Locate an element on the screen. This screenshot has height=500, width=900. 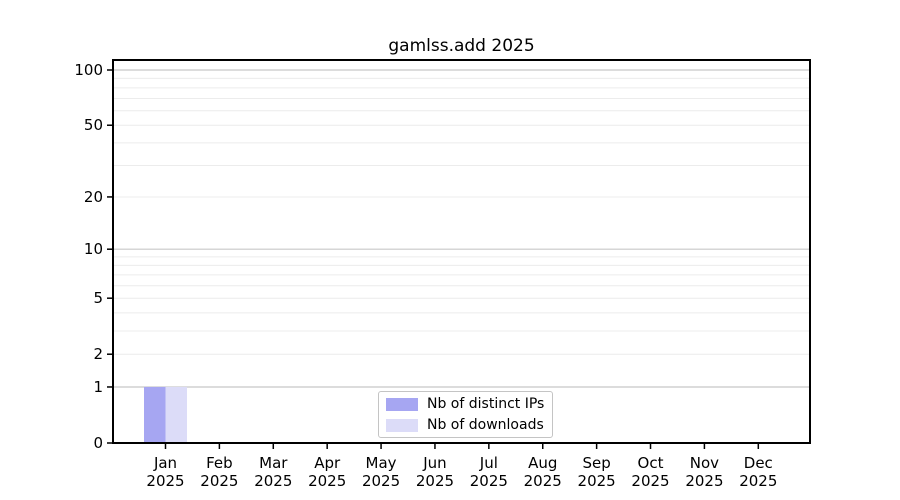
x-tick-month-label: Sep is located at coordinates (596, 463).